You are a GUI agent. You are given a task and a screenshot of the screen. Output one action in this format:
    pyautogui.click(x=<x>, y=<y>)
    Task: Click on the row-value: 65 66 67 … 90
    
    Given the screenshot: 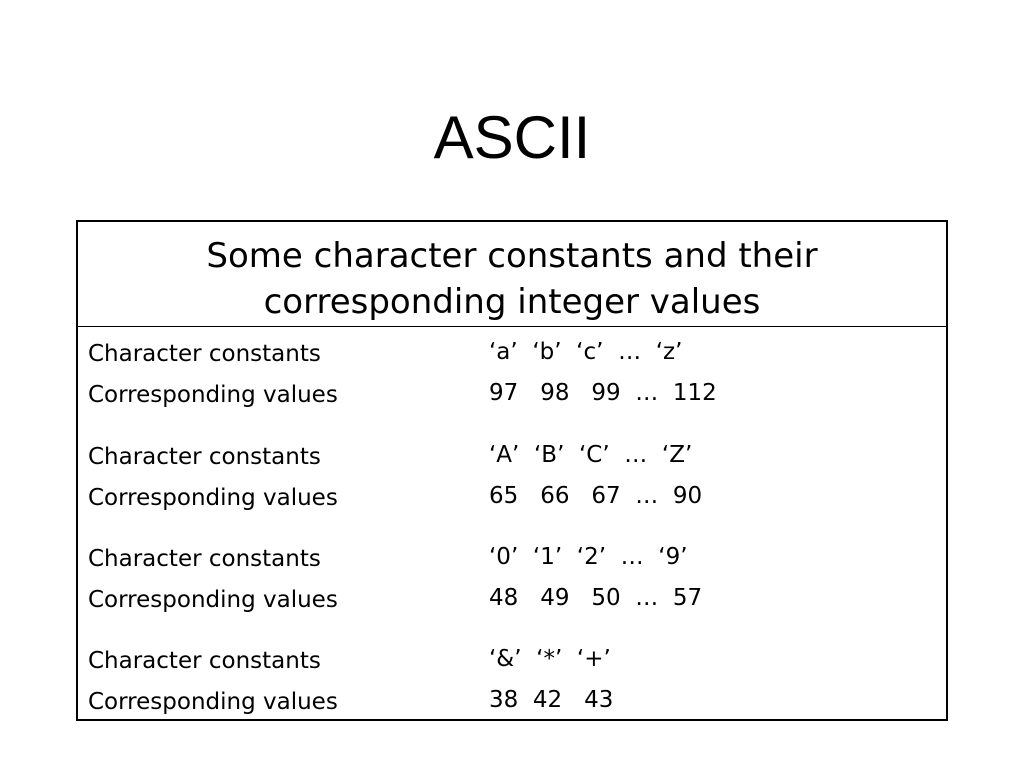 What is the action you would take?
    pyautogui.click(x=596, y=496)
    